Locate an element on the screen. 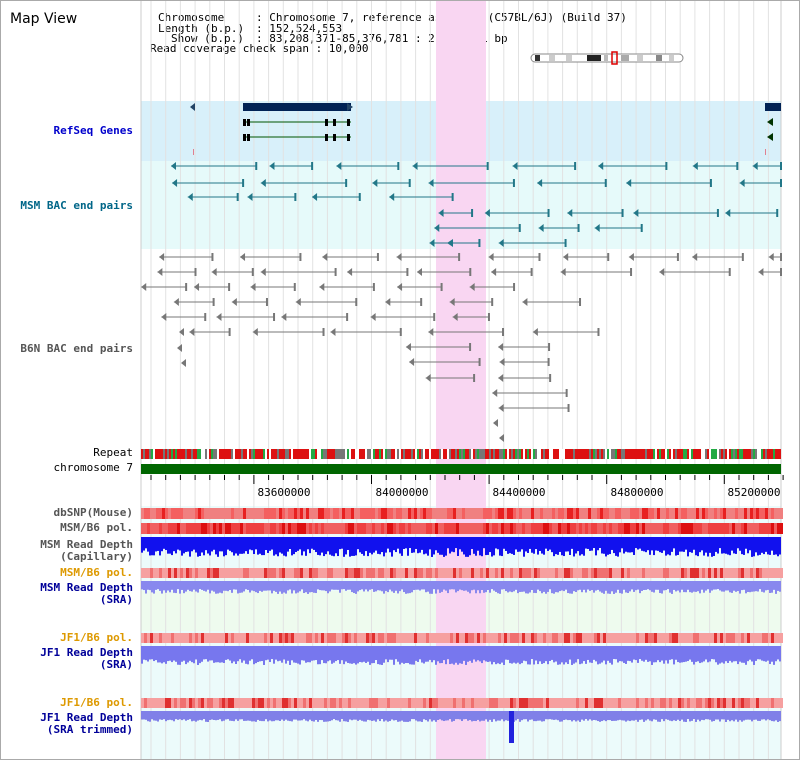 The image size is (800, 760). track-label-jf1-b6-pol-2: JF1/B6 pol. is located at coordinates (96, 702).